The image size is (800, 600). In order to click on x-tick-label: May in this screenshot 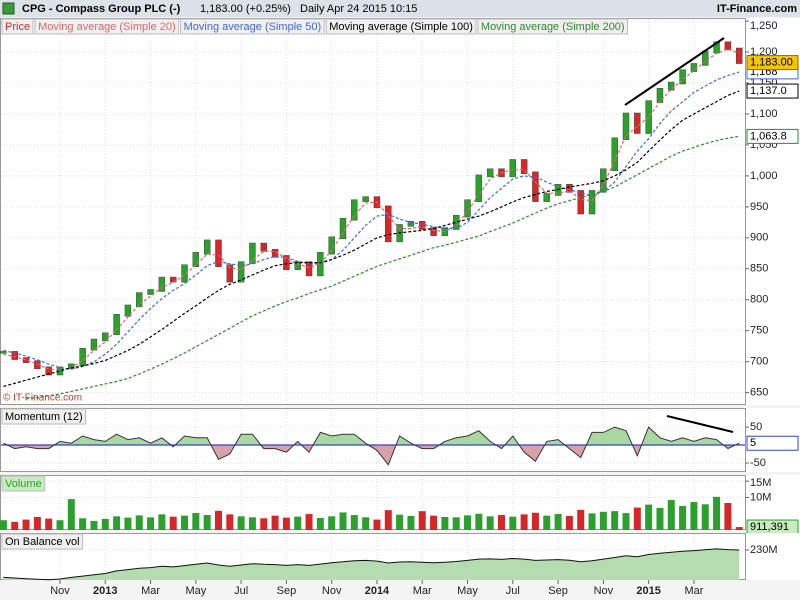, I will do `click(195, 591)`.